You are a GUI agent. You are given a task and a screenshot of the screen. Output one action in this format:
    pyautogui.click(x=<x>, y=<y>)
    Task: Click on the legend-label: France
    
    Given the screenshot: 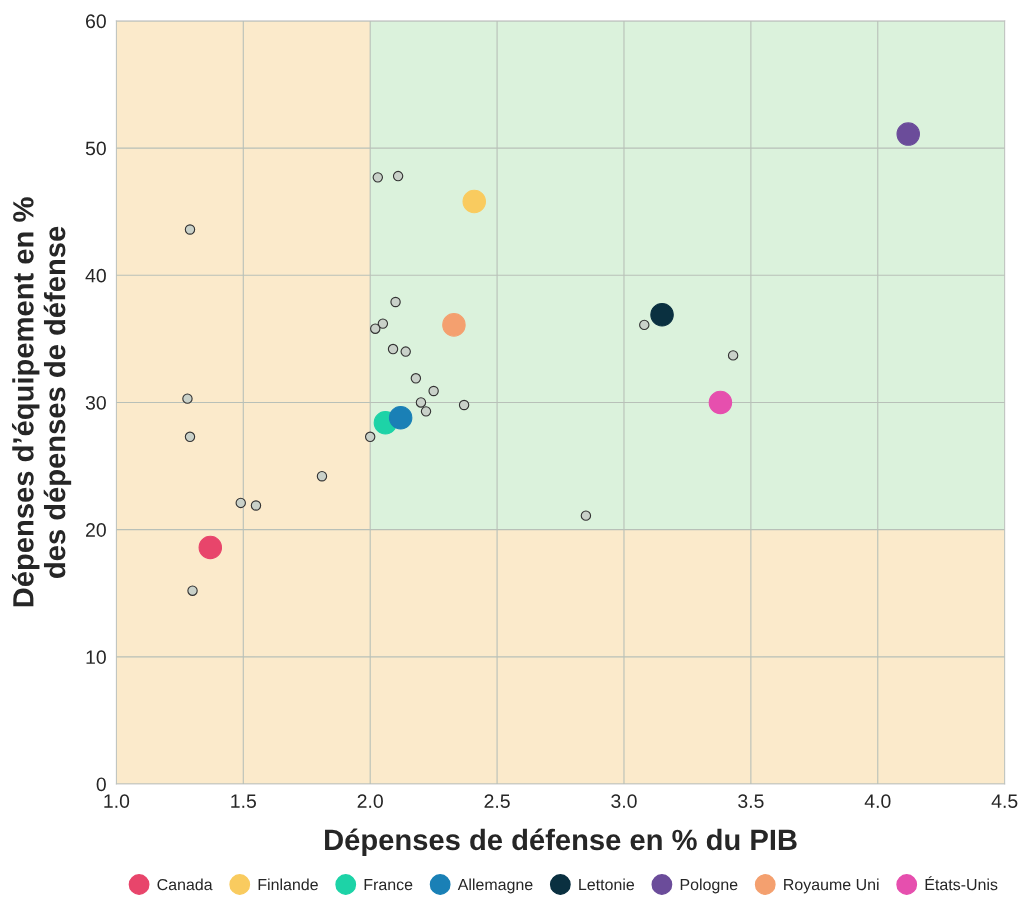 What is the action you would take?
    pyautogui.click(x=388, y=885)
    